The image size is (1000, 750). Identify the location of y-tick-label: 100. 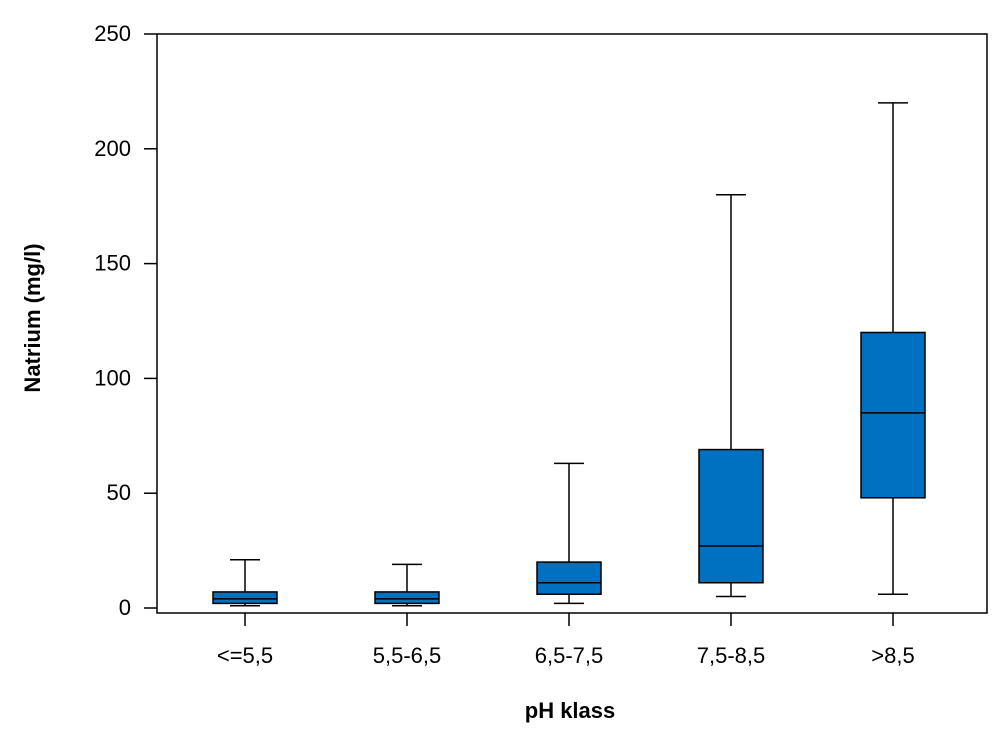
(112, 377).